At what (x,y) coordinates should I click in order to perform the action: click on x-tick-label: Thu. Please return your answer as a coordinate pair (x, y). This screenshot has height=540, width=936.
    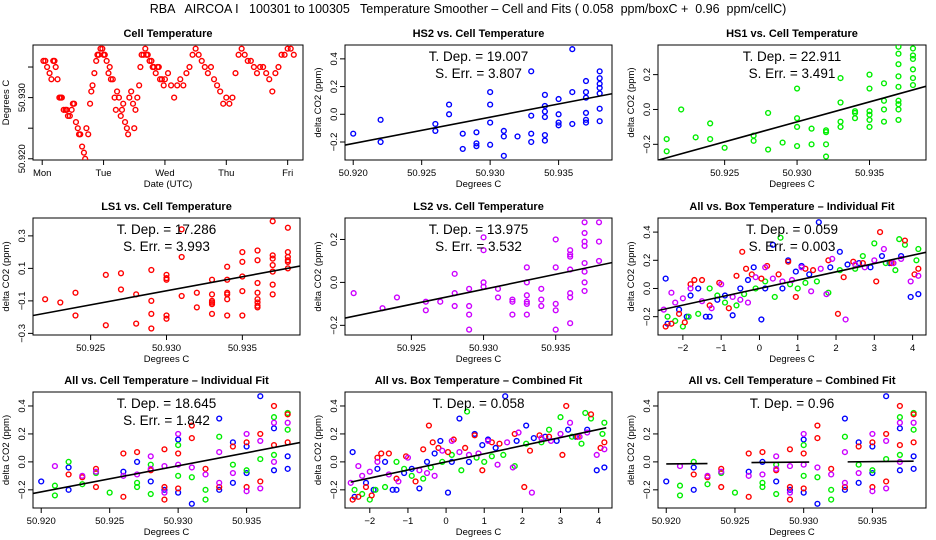
    Looking at the image, I should click on (226, 173).